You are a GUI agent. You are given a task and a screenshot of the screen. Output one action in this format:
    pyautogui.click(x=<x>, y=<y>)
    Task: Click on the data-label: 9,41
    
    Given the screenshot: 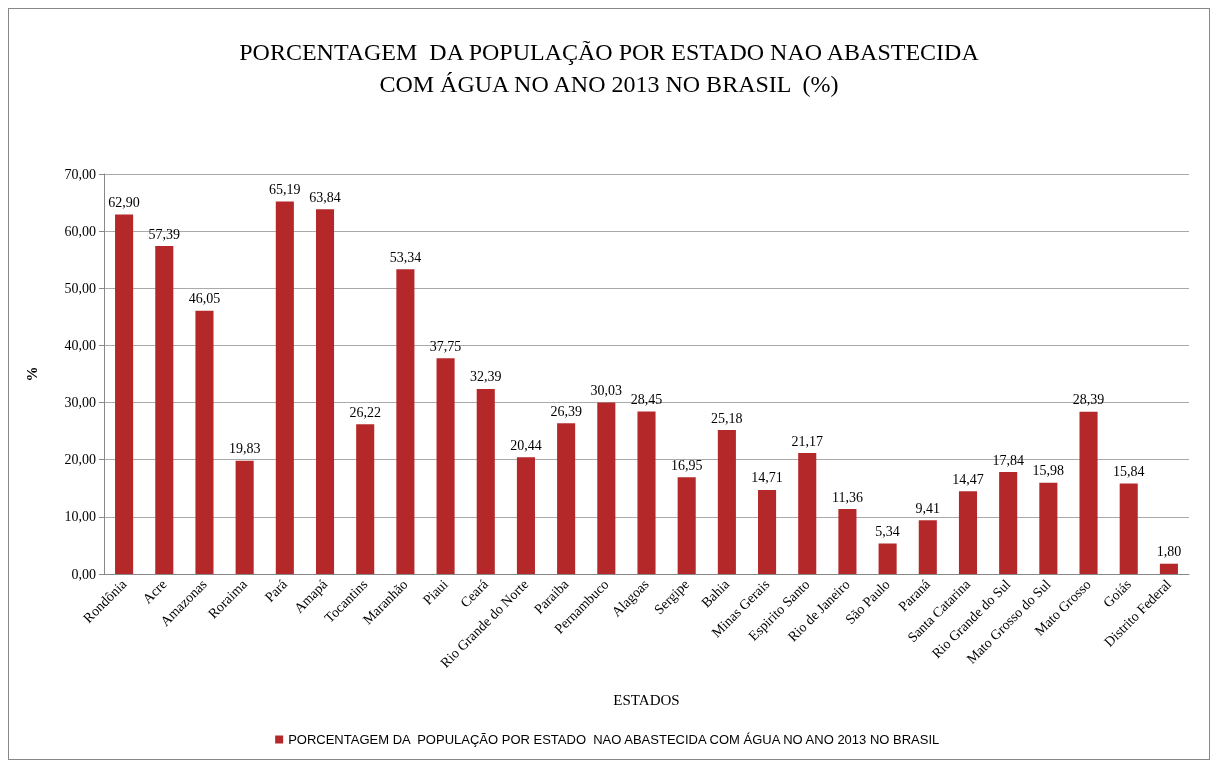 What is the action you would take?
    pyautogui.click(x=928, y=508)
    